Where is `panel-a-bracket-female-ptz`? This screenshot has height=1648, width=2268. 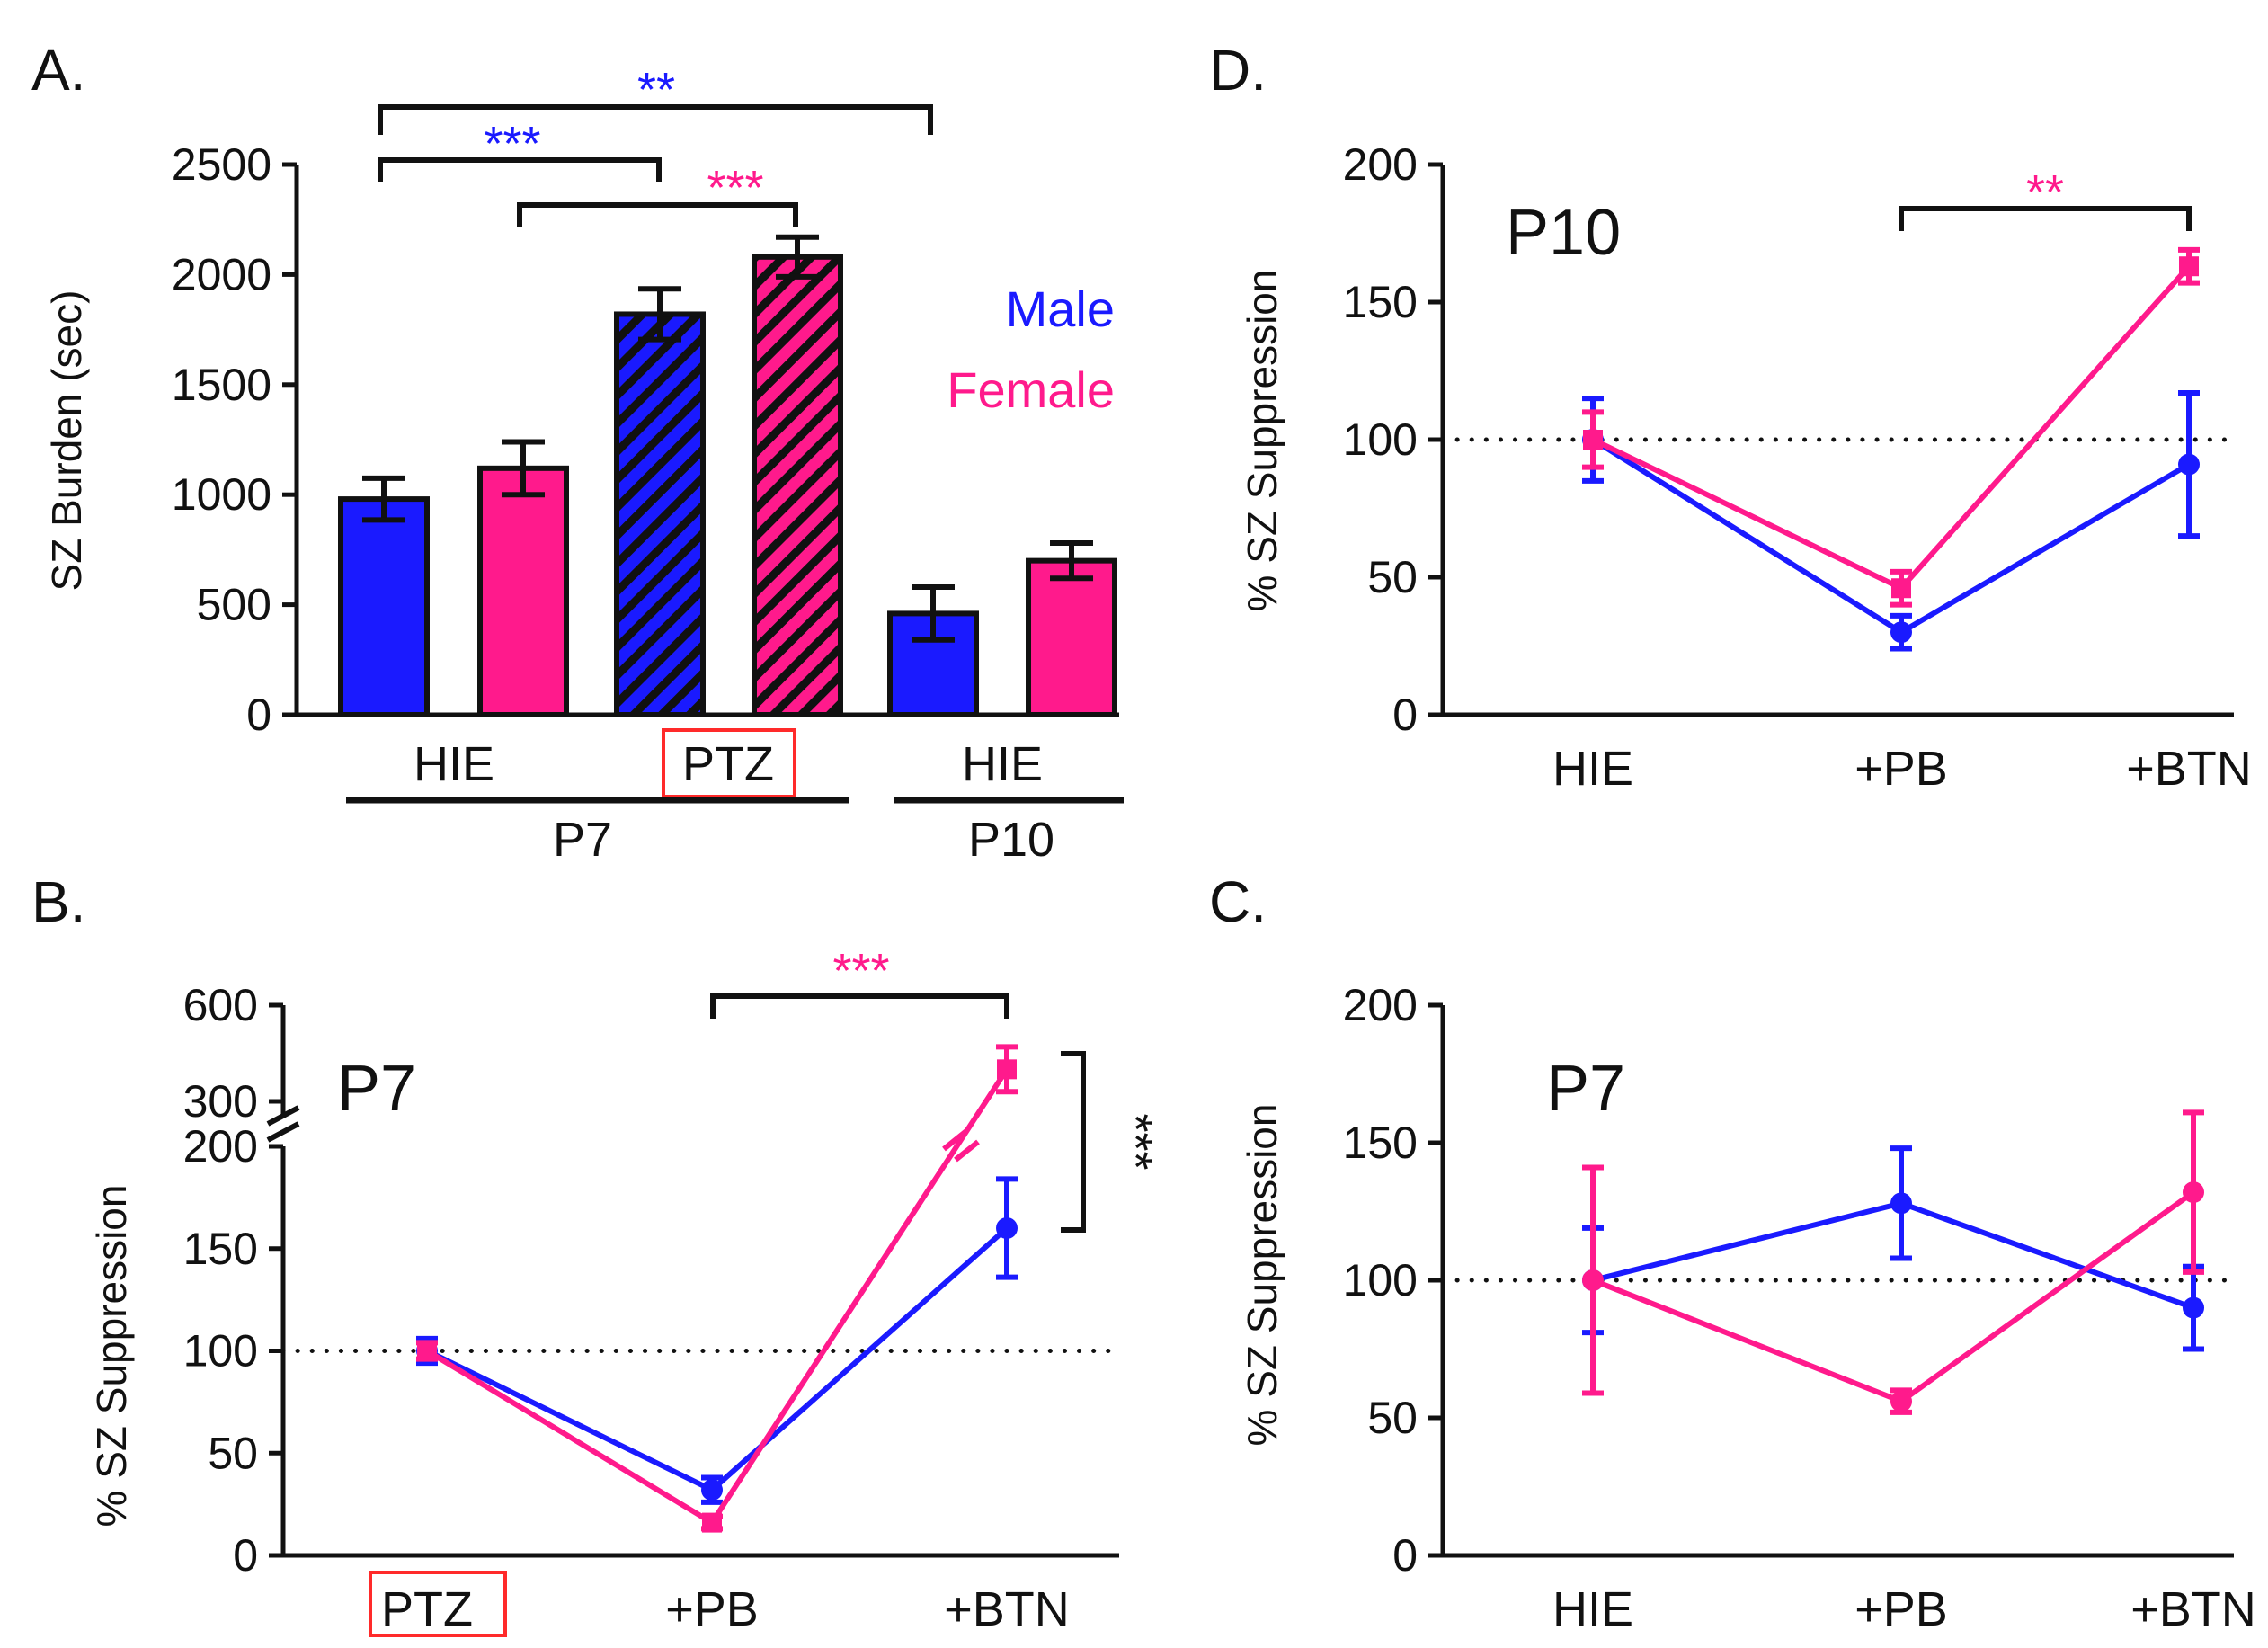
panel-a-bracket-female-ptz is located at coordinates (657, 214).